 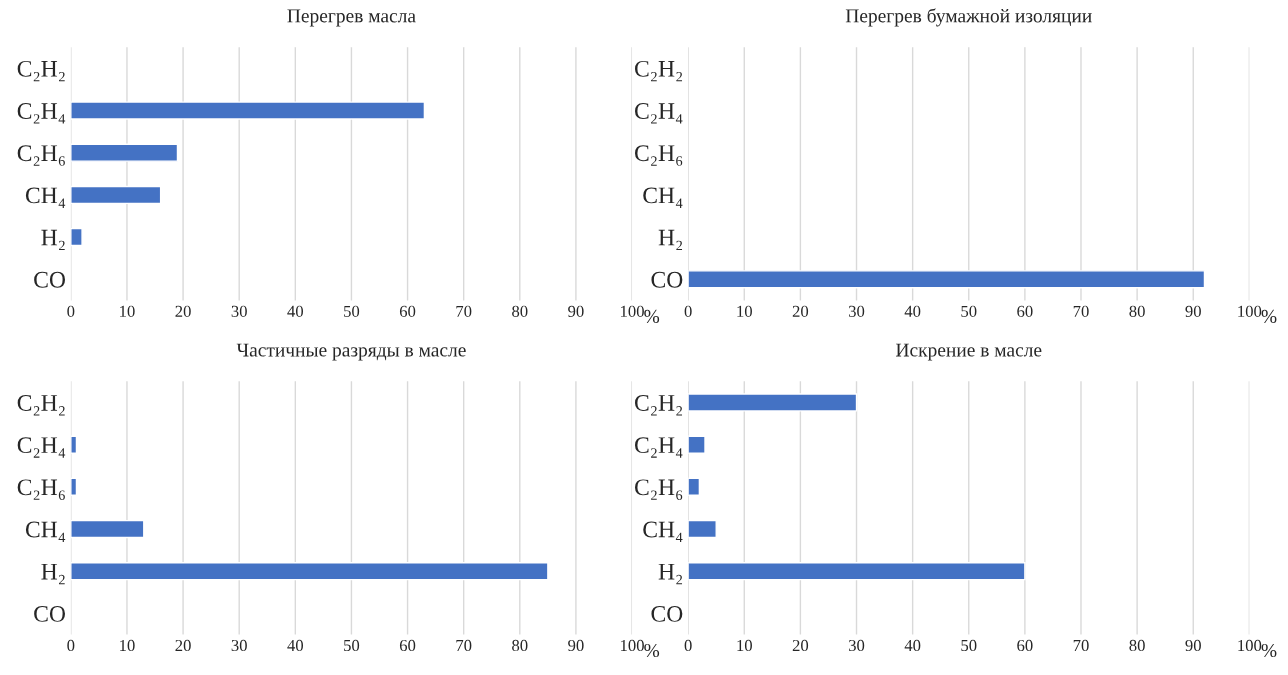 I want to click on chart-title: Искрение в масле, so click(x=969, y=352).